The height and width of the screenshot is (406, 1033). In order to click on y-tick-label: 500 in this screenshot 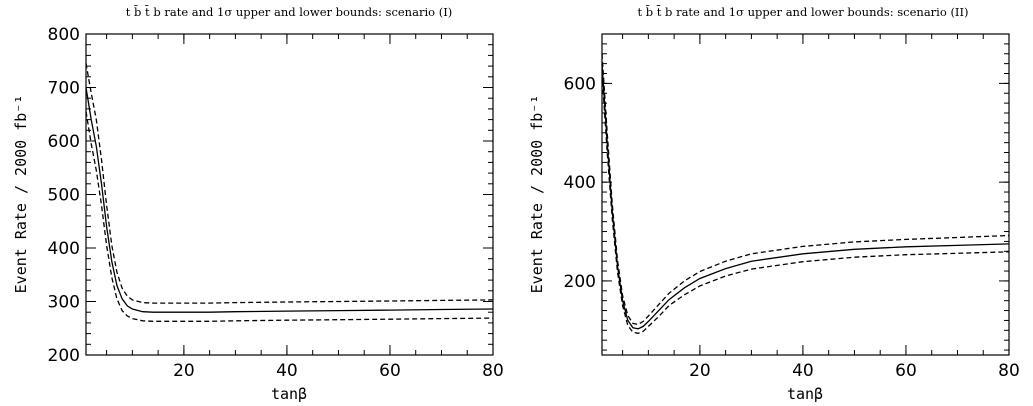, I will do `click(64, 196)`.